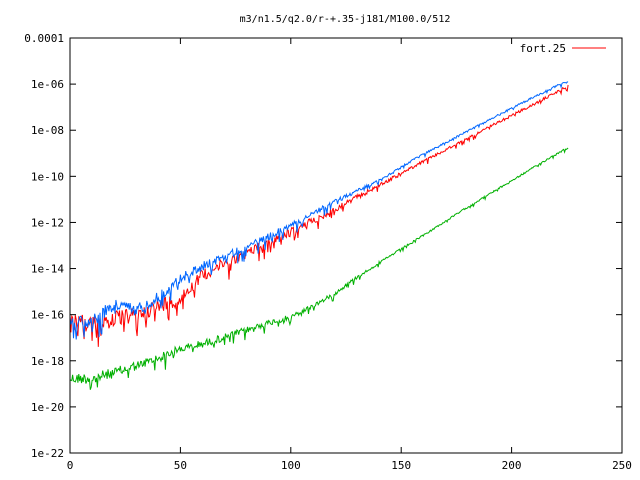  Describe the element at coordinates (44, 38) in the screenshot. I see `y-tick-label: 0.0001` at that location.